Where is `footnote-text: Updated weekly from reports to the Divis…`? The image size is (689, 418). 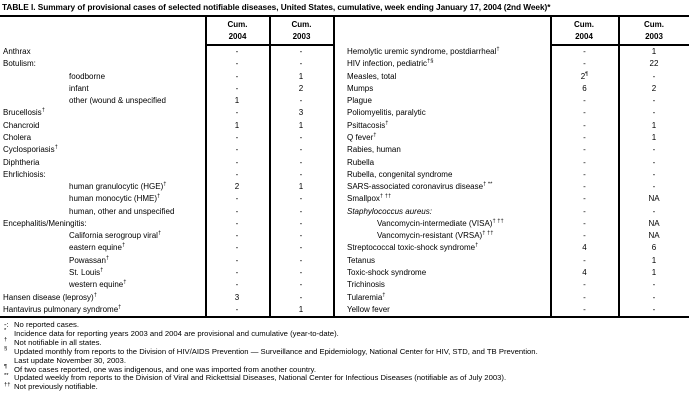
footnote-text: Updated weekly from reports to the Divis… is located at coordinates (260, 378).